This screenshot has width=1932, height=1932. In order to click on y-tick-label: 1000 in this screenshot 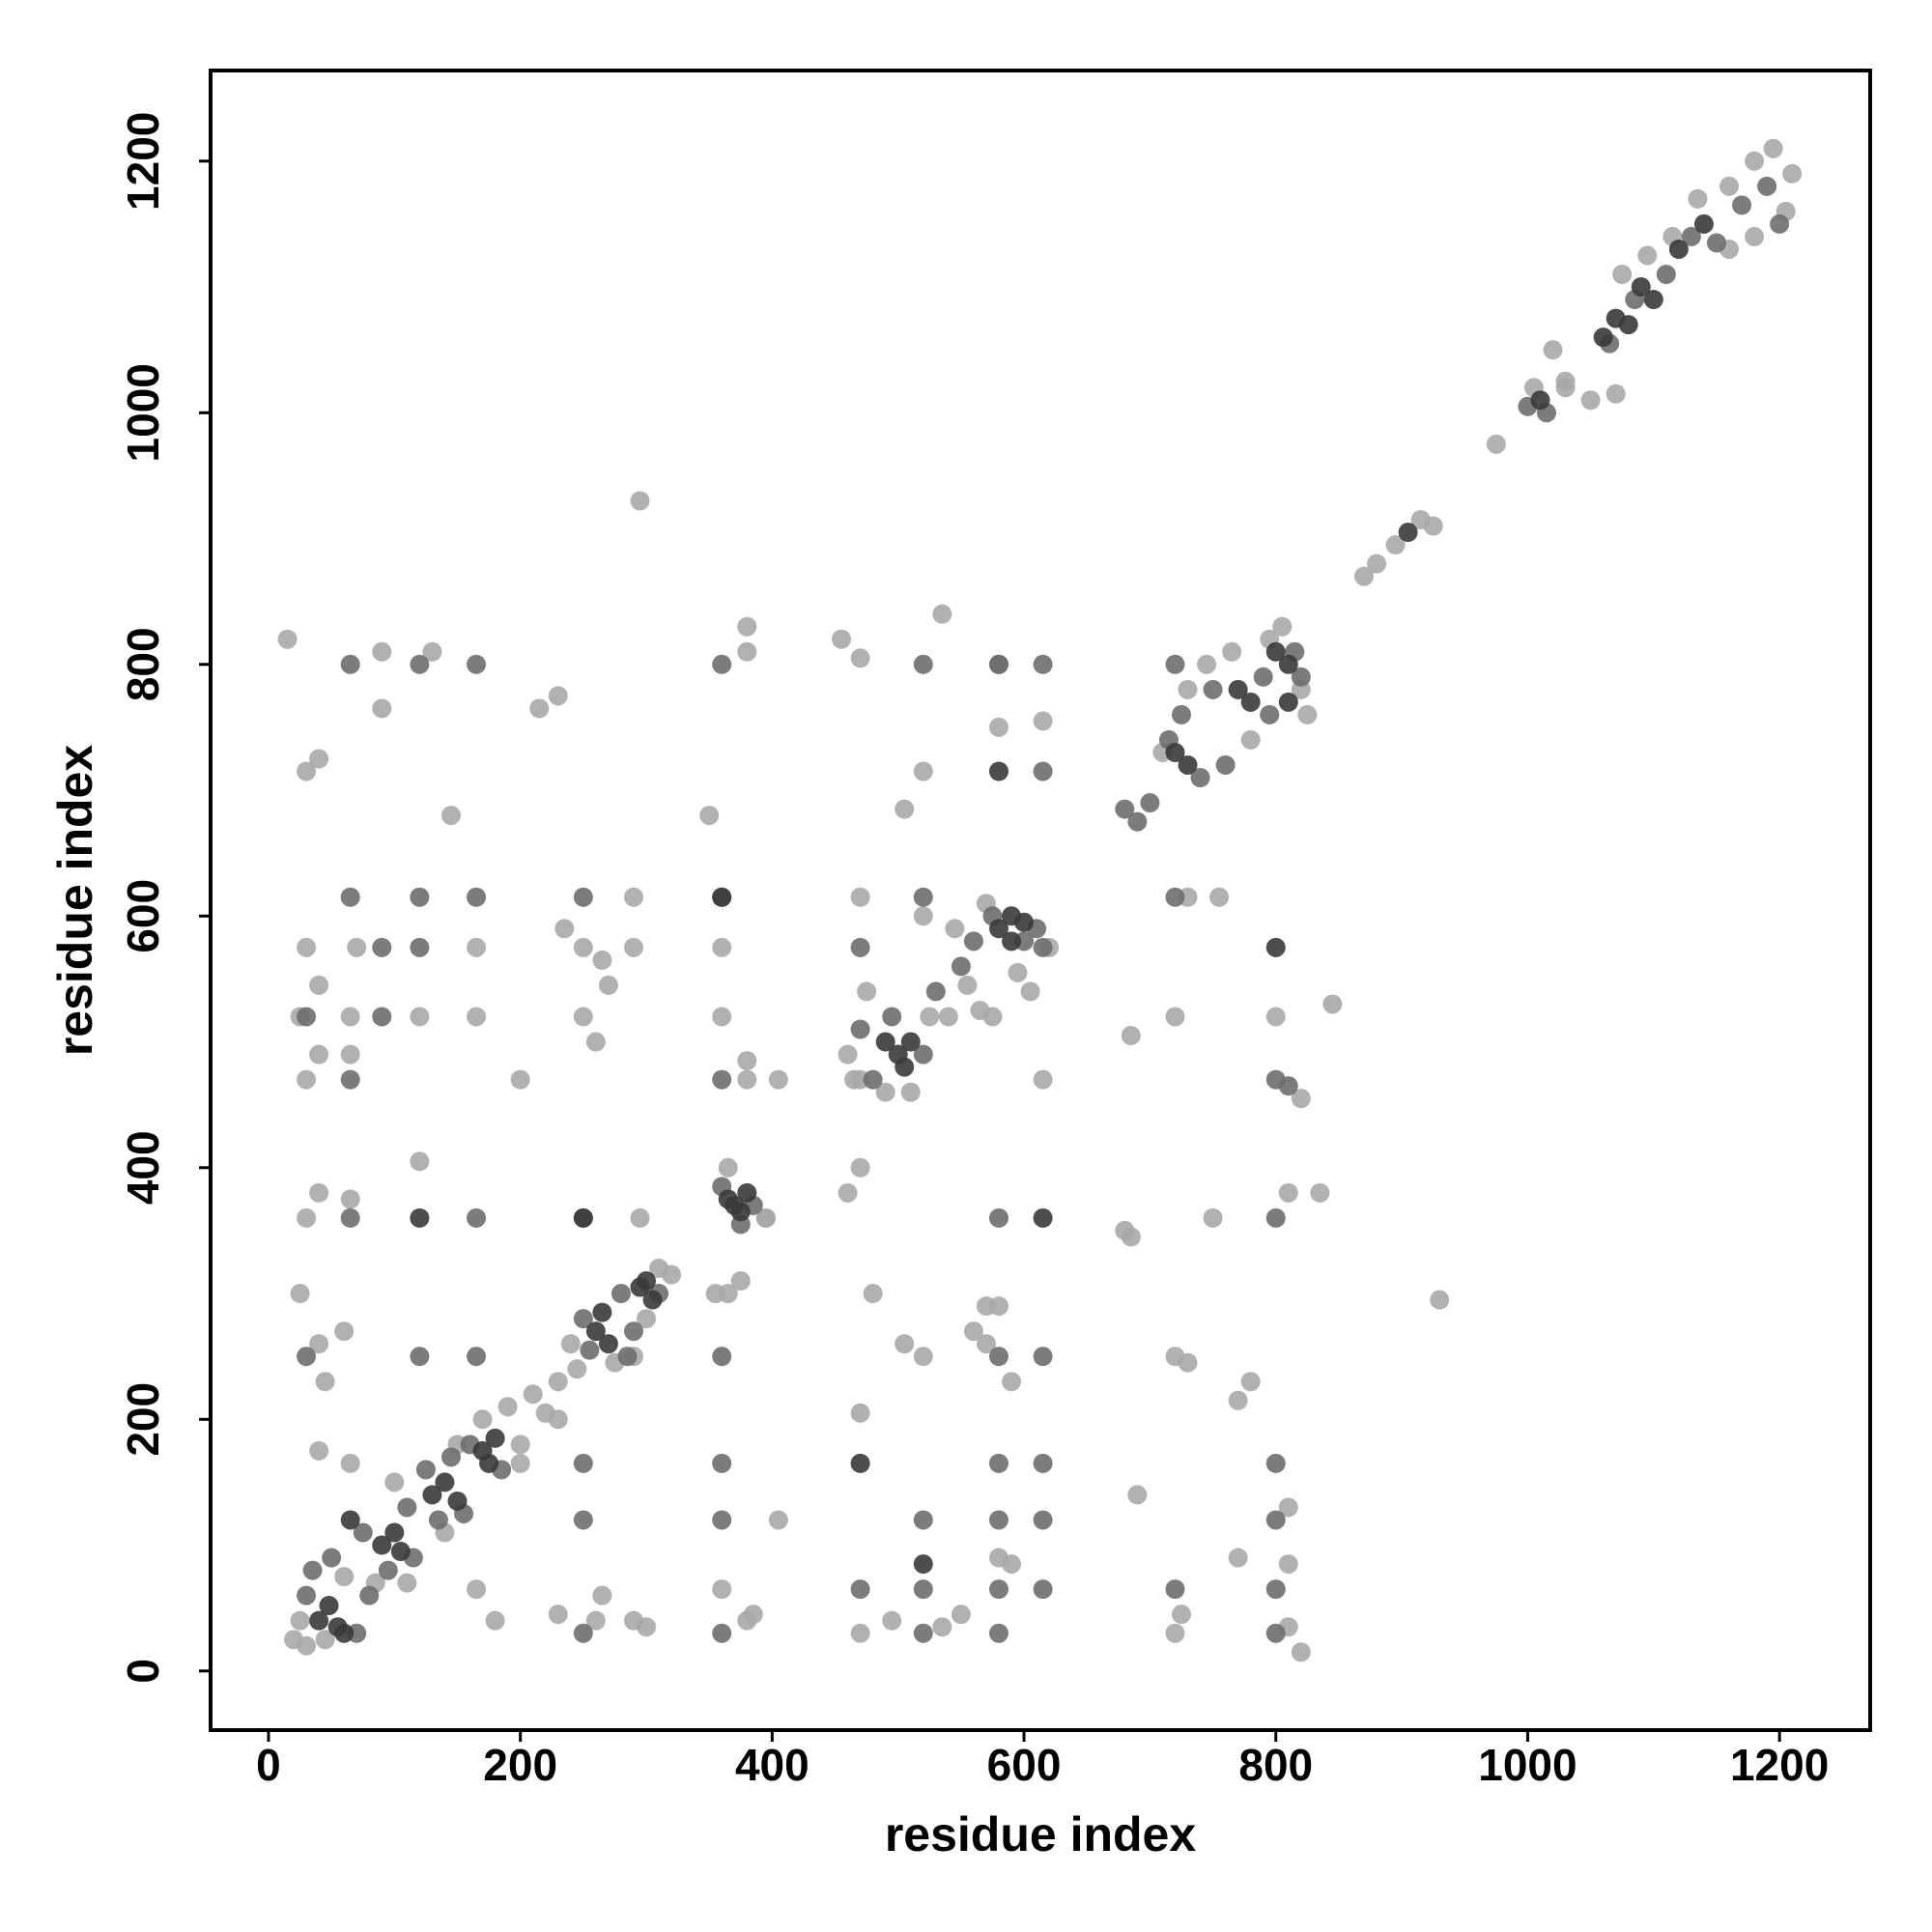, I will do `click(143, 412)`.